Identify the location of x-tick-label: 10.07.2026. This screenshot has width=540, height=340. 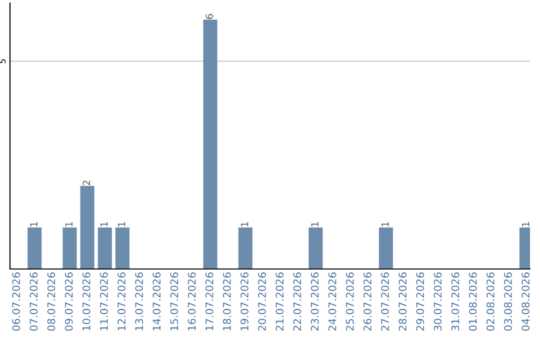
(86, 301).